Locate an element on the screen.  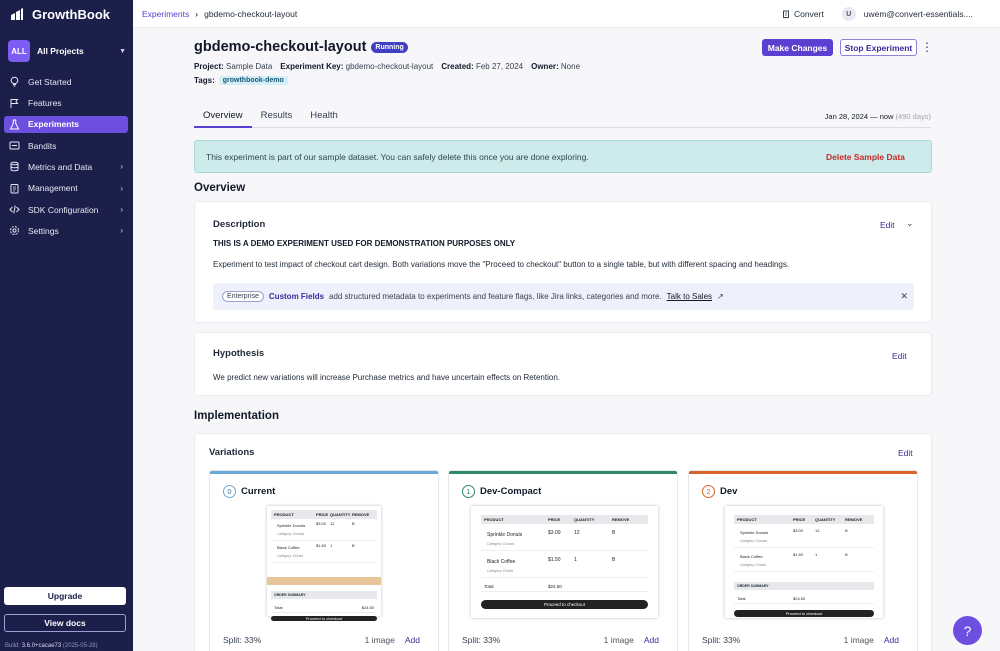
breadcrumb-experiments-link: Experiments is located at coordinates (166, 13).